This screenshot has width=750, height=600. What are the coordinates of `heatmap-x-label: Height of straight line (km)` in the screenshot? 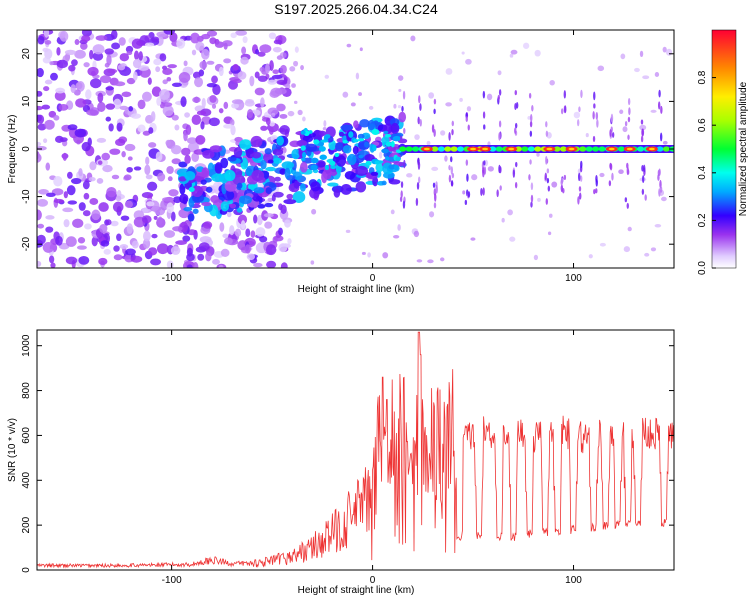 It's located at (356, 289).